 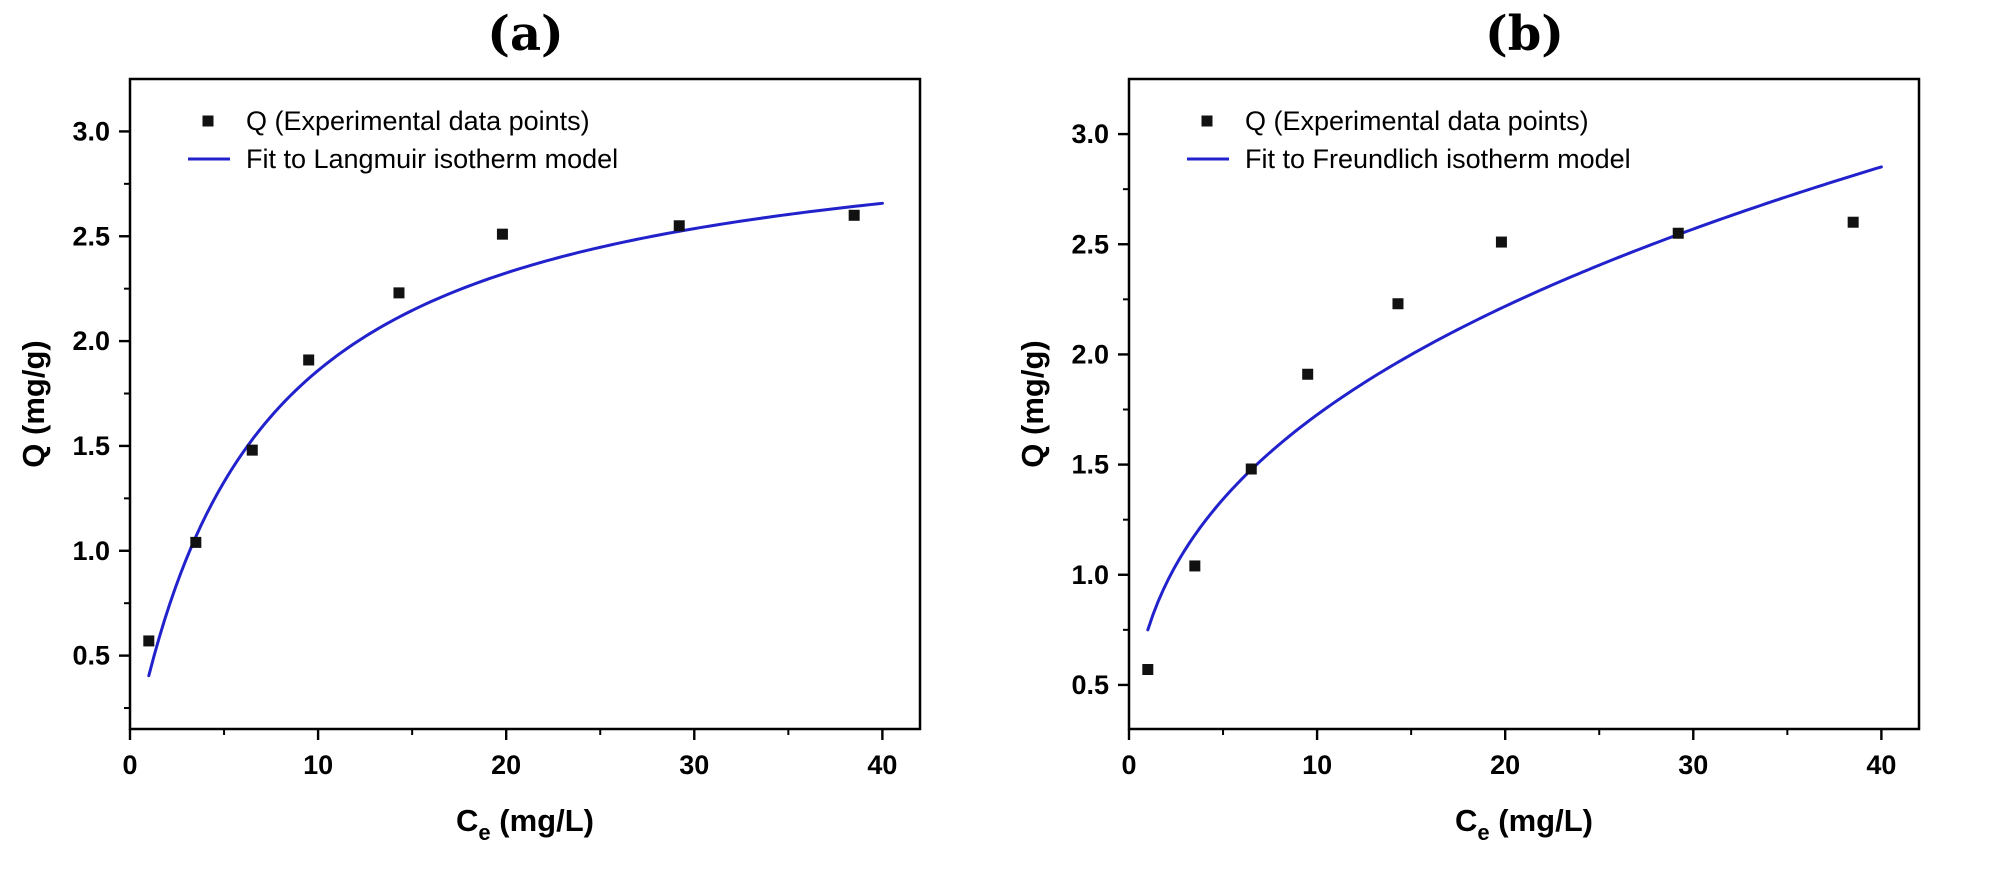 What do you see at coordinates (1524, 34) in the screenshot?
I see `panel-b-title: (b)` at bounding box center [1524, 34].